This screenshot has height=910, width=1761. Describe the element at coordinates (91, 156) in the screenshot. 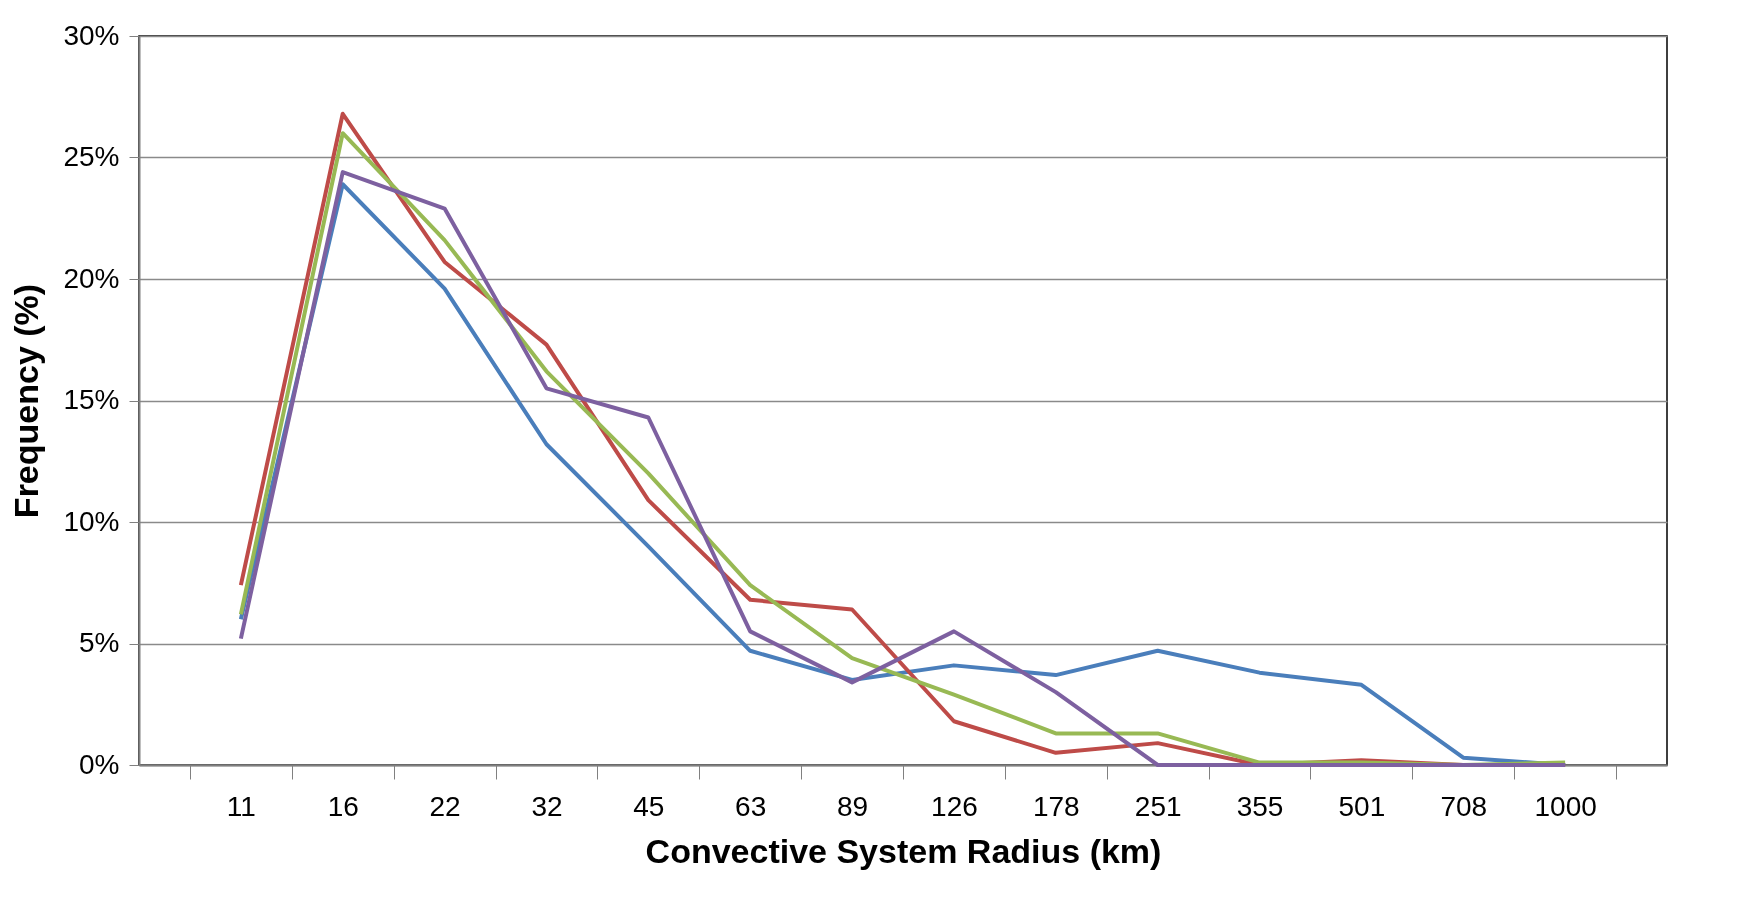

I see `y-tick-label: 25%` at that location.